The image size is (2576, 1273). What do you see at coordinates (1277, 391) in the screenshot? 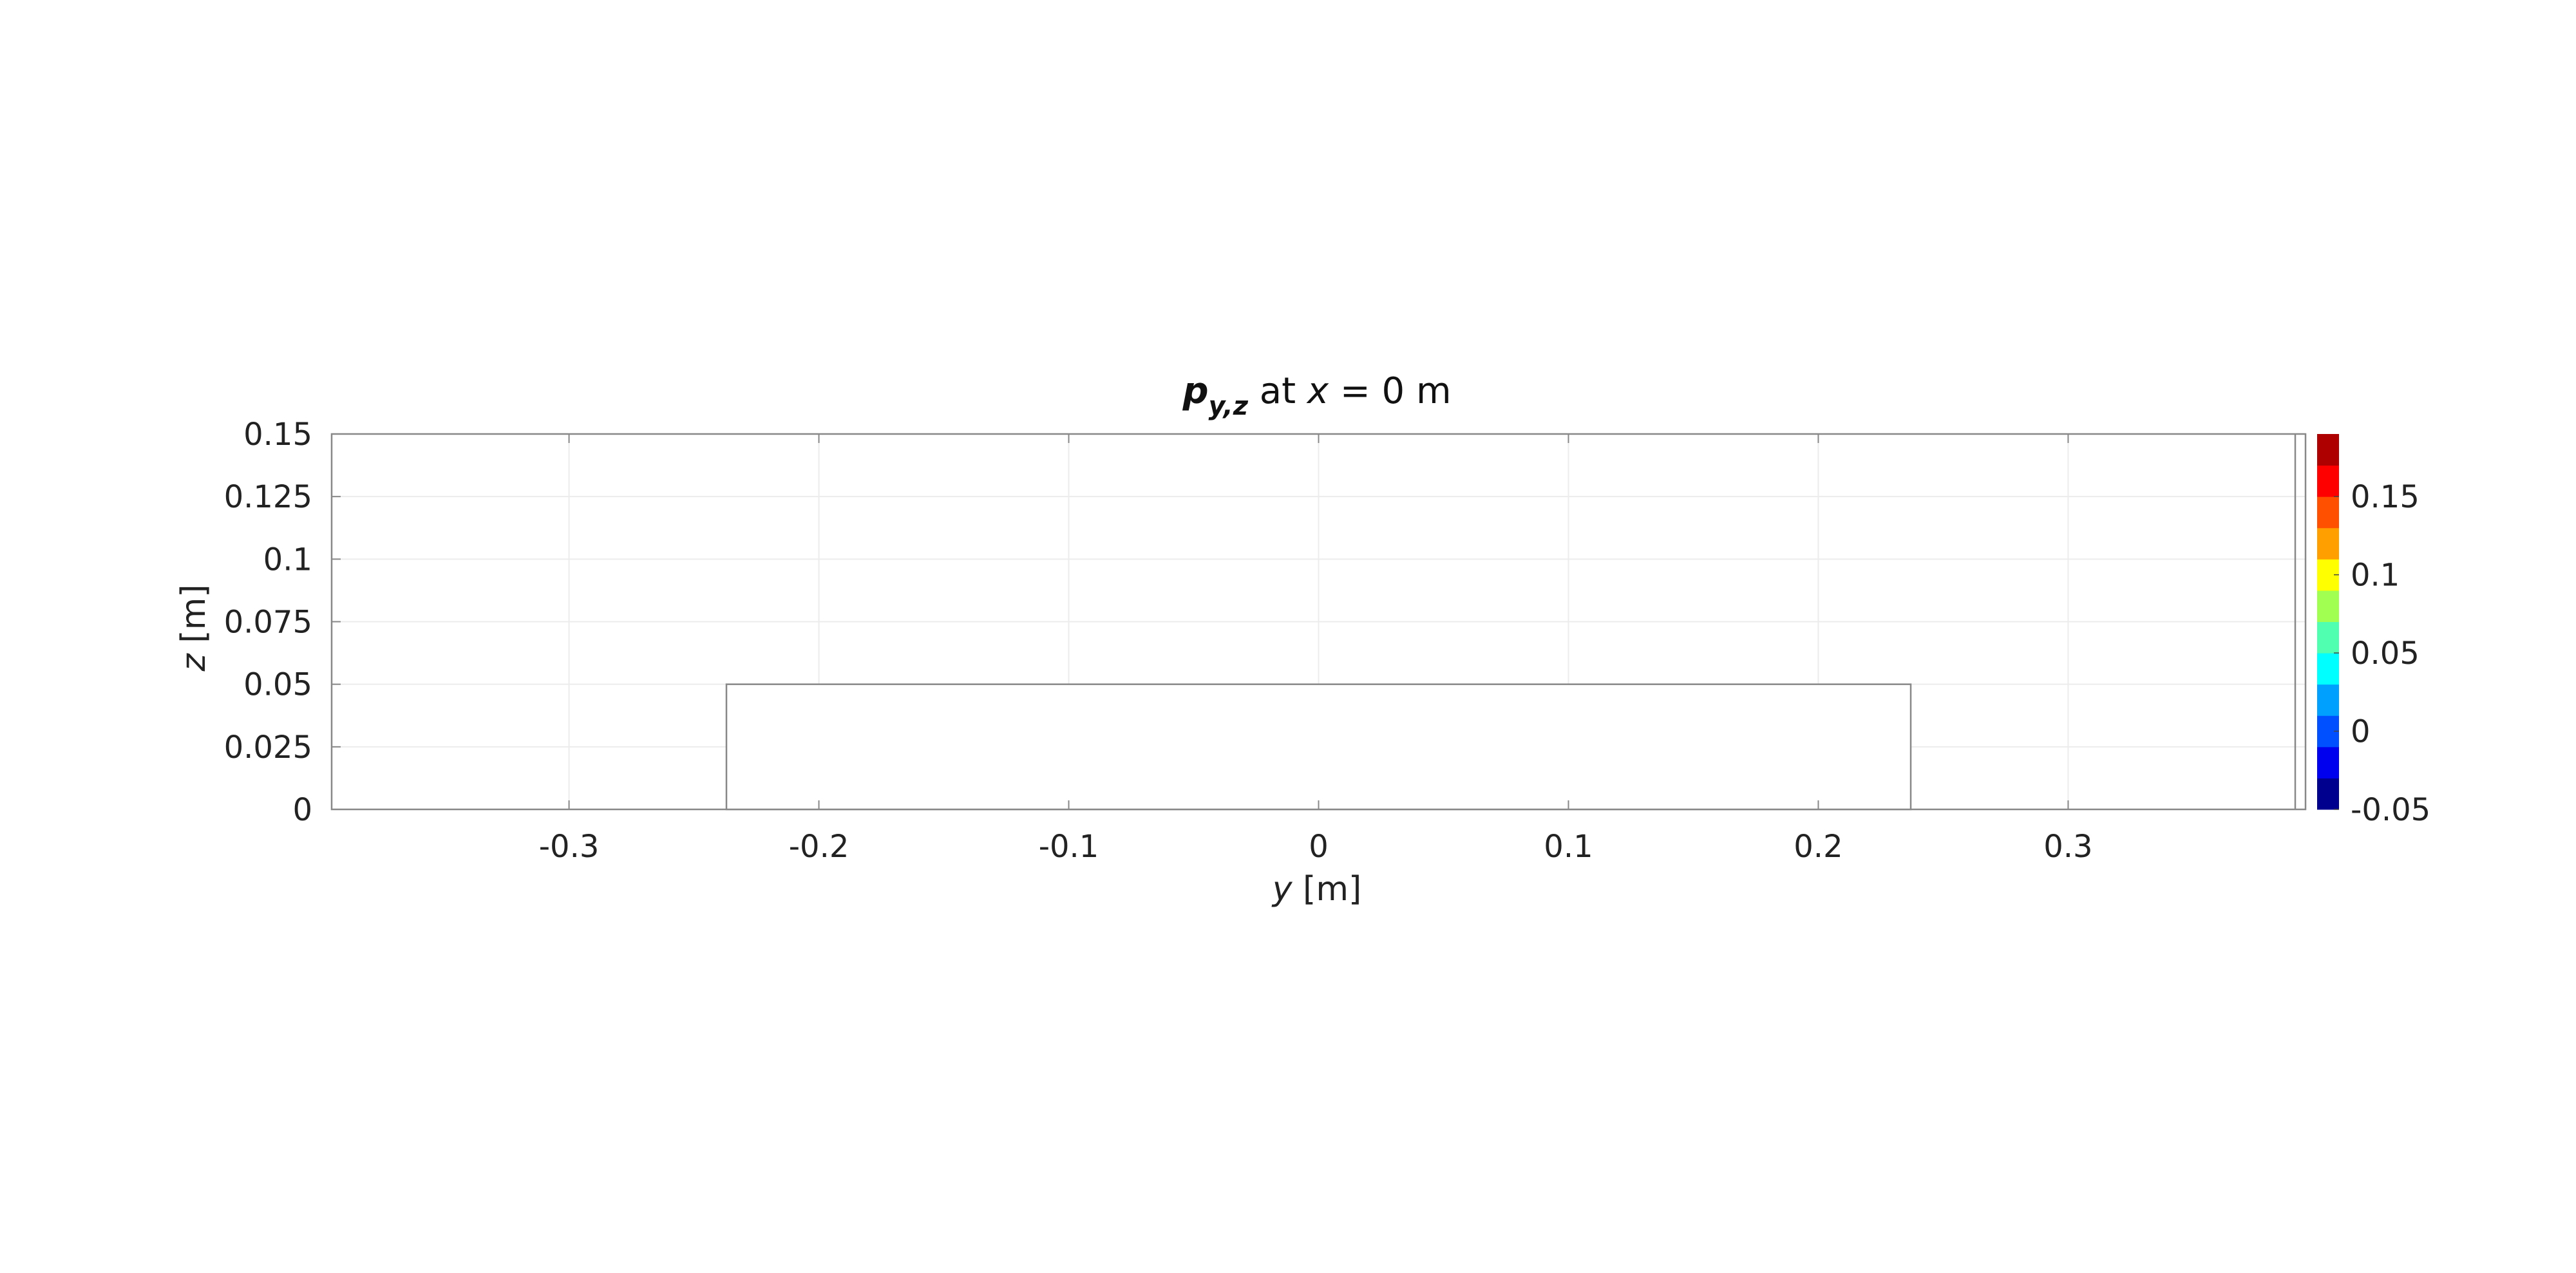
I see `title-mid: at` at bounding box center [1277, 391].